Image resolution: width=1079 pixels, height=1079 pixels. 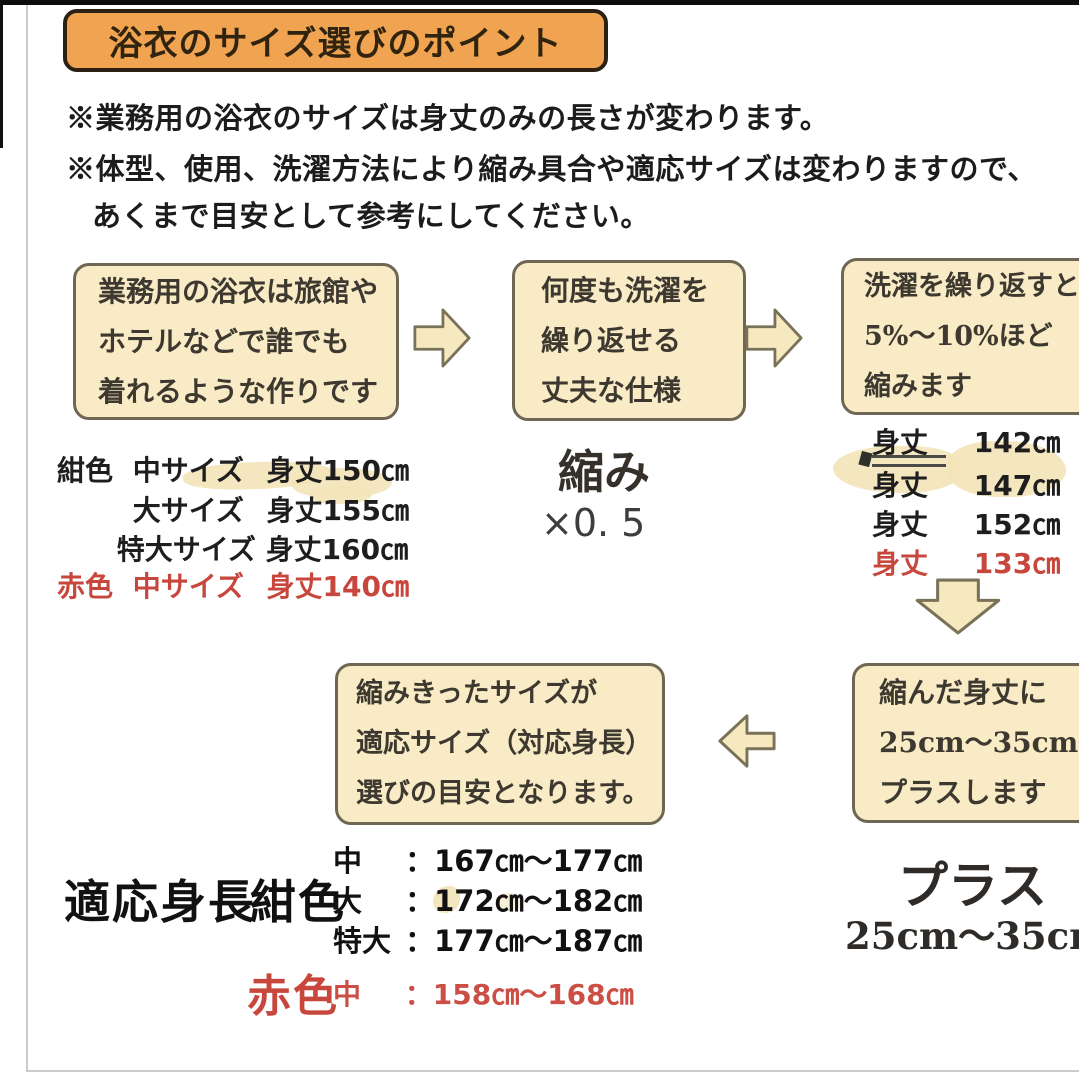 I want to click on red-size-row: 赤色 中サイズ 身丈140㎝, so click(x=233, y=585).